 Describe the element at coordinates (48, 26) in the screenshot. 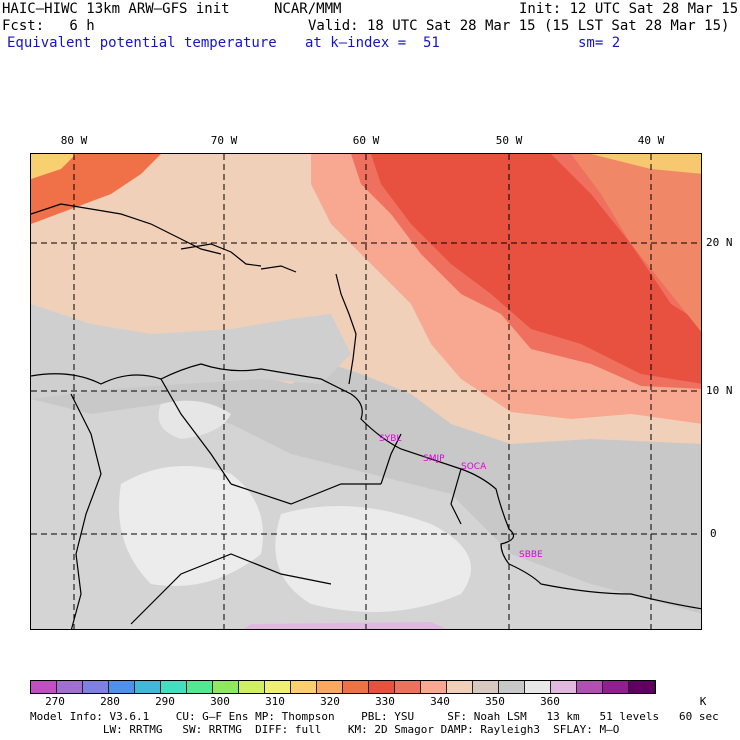

I see `forecast-hour: Fcst: 6 h` at that location.